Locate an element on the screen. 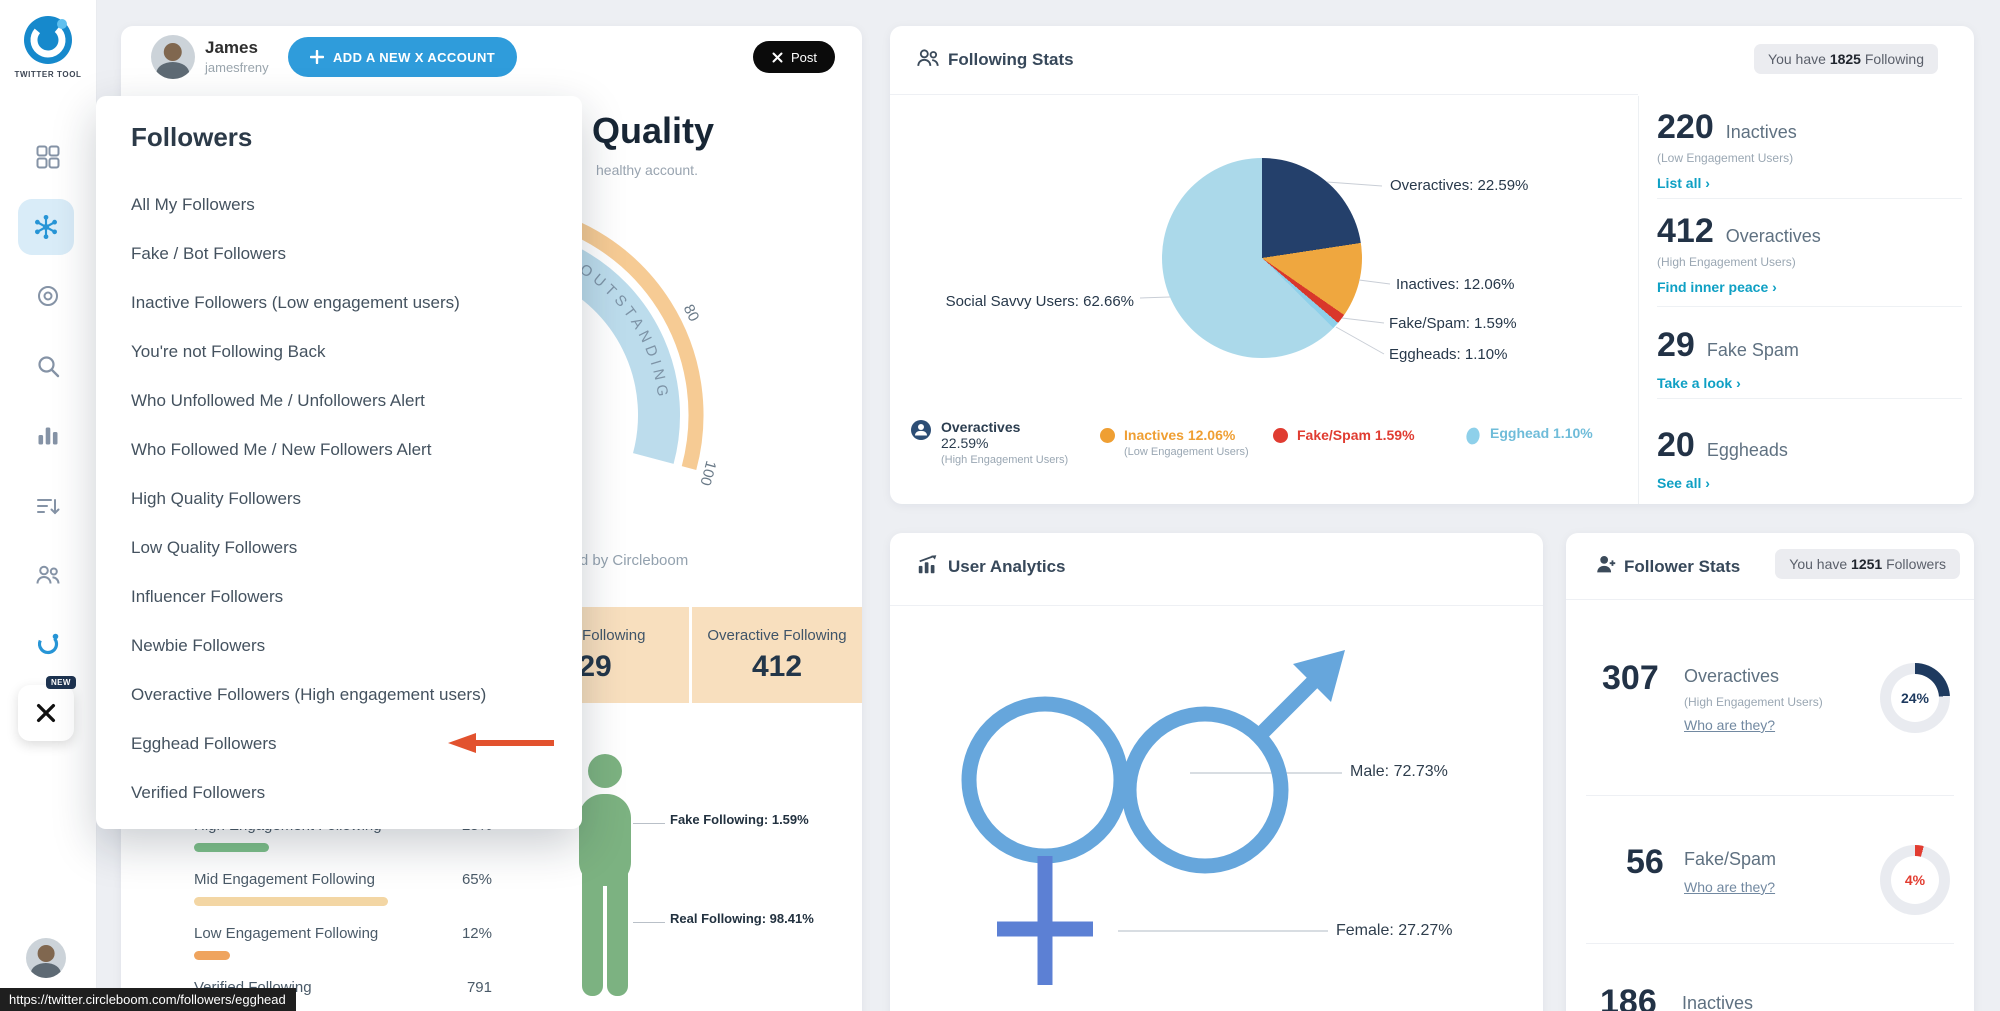 This screenshot has height=1011, width=2000. menu-item-low-quality-followers: Low Quality Followers is located at coordinates (214, 547).